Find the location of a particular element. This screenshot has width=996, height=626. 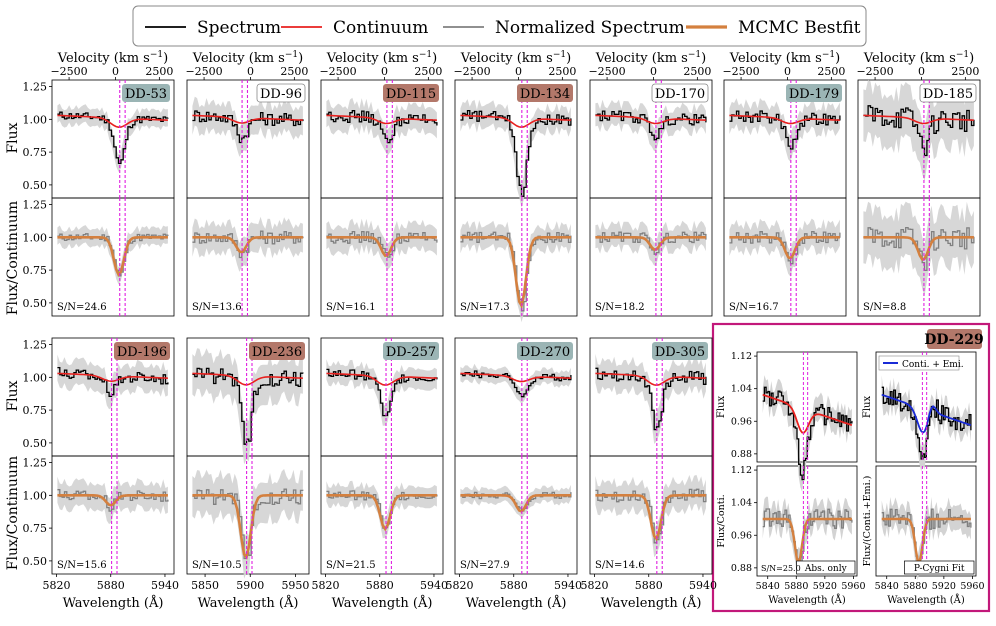

snr-label: S/N=16.7 is located at coordinates (754, 307).